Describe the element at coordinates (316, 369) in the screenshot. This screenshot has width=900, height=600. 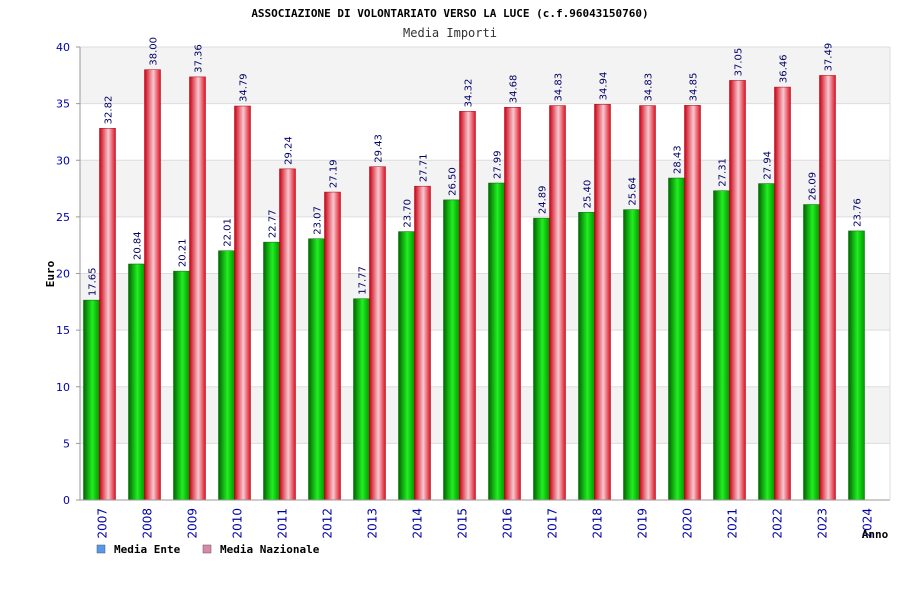
I see `bar-media-ente-2012` at that location.